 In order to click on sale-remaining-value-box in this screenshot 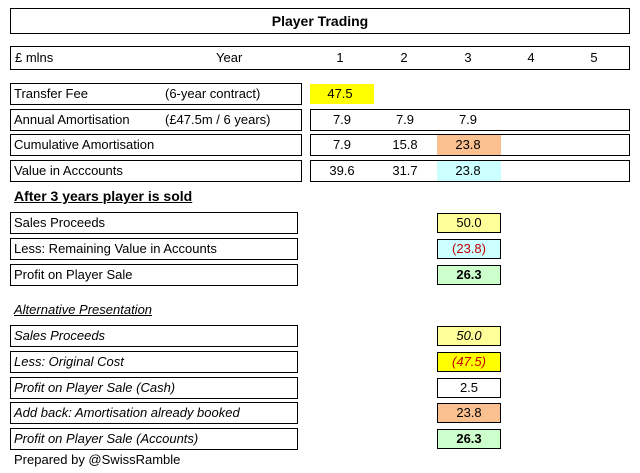, I will do `click(469, 249)`.